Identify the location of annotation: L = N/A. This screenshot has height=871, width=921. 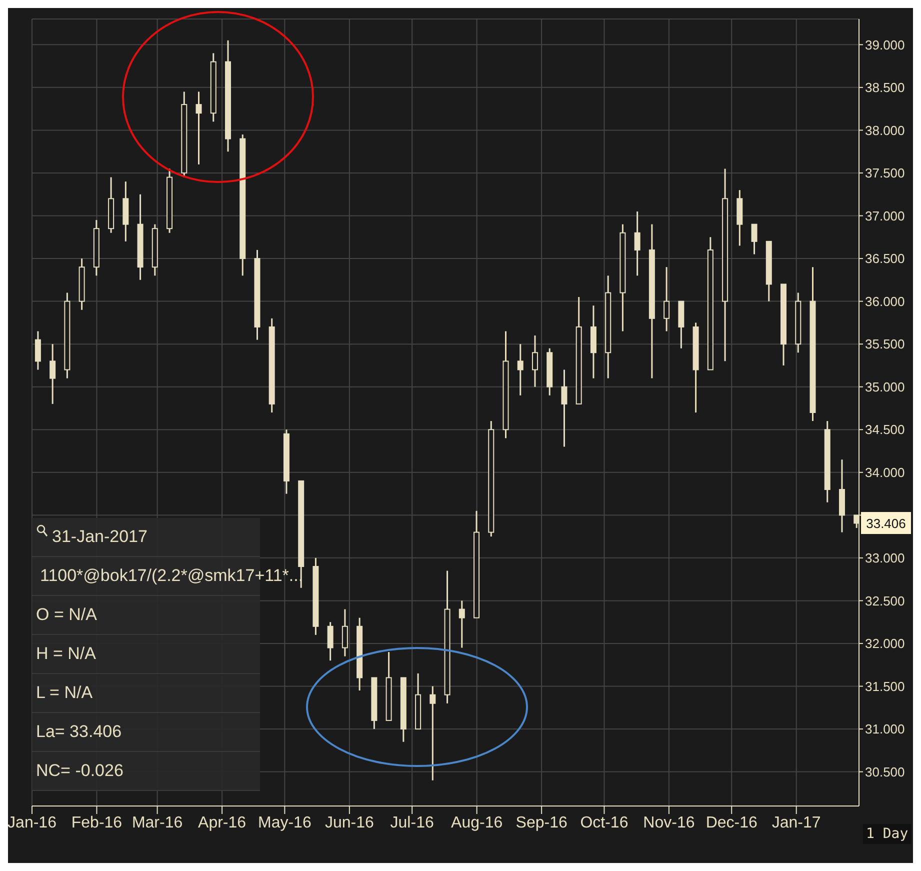
(64, 693).